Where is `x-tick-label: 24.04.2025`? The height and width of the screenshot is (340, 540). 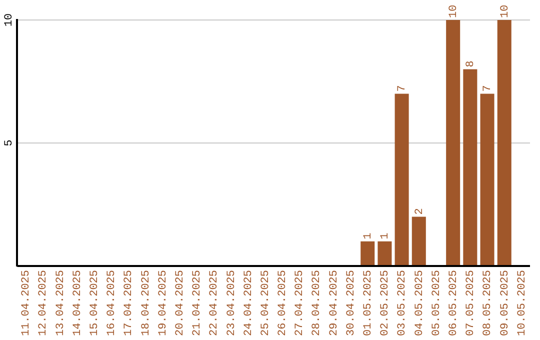 x-tick-label: 24.04.2025 is located at coordinates (248, 303).